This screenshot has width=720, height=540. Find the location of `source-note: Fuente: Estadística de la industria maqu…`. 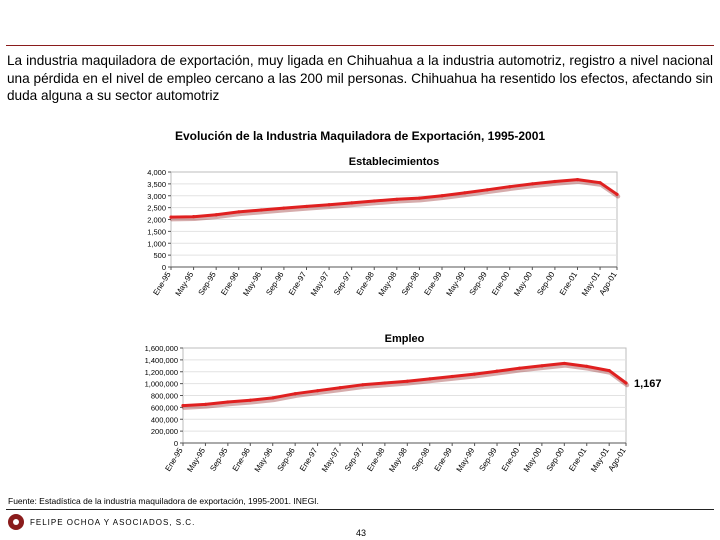

source-note: Fuente: Estadística de la industria maqu… is located at coordinates (163, 501).